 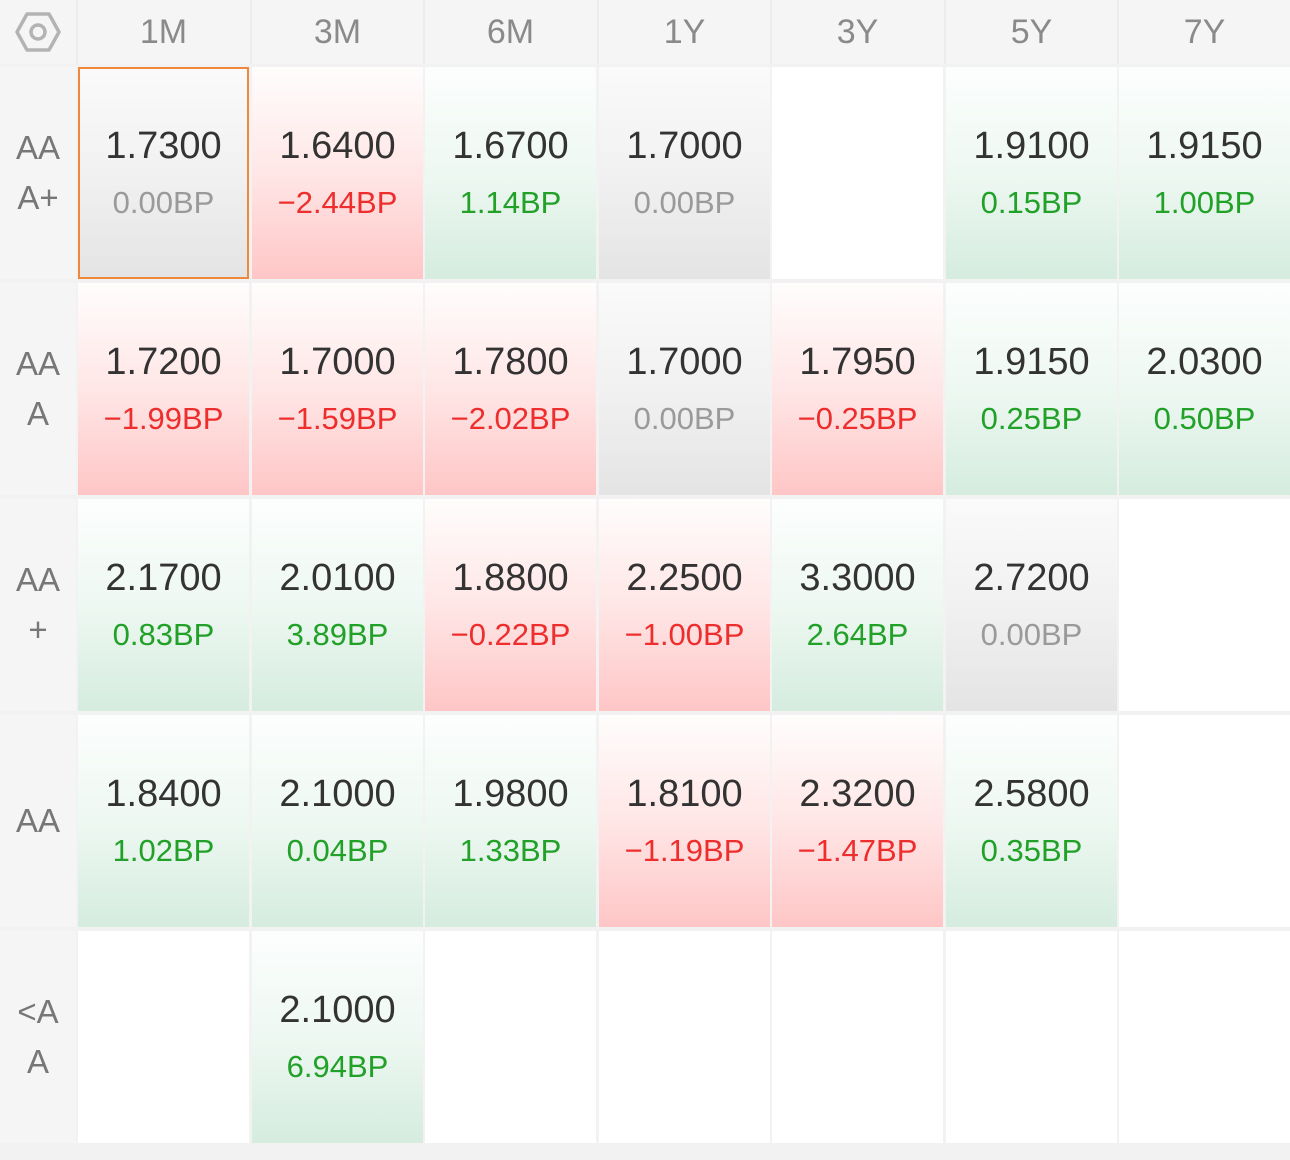 I want to click on change-bp: 0.50BP, so click(x=1204, y=418).